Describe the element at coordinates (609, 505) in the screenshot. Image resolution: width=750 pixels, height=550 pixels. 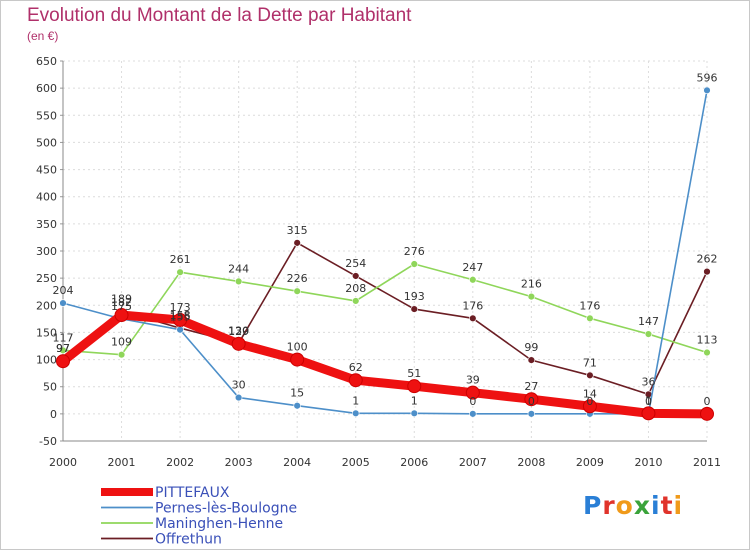
I see `logo-letter: r` at that location.